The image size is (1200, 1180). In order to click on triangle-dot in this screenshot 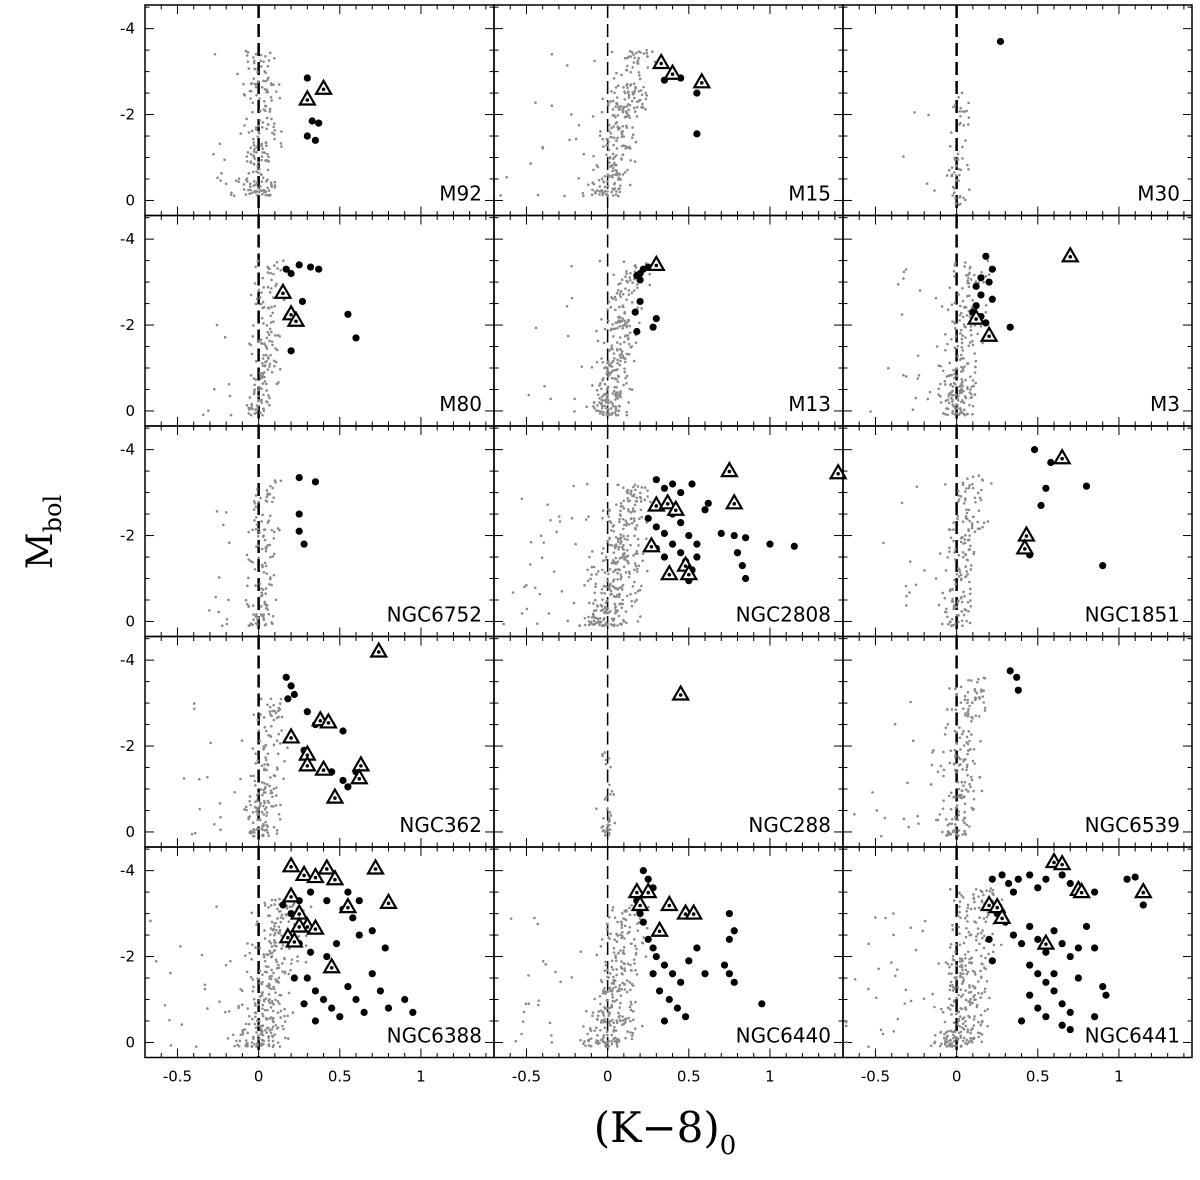, I will do `click(989, 336)`.